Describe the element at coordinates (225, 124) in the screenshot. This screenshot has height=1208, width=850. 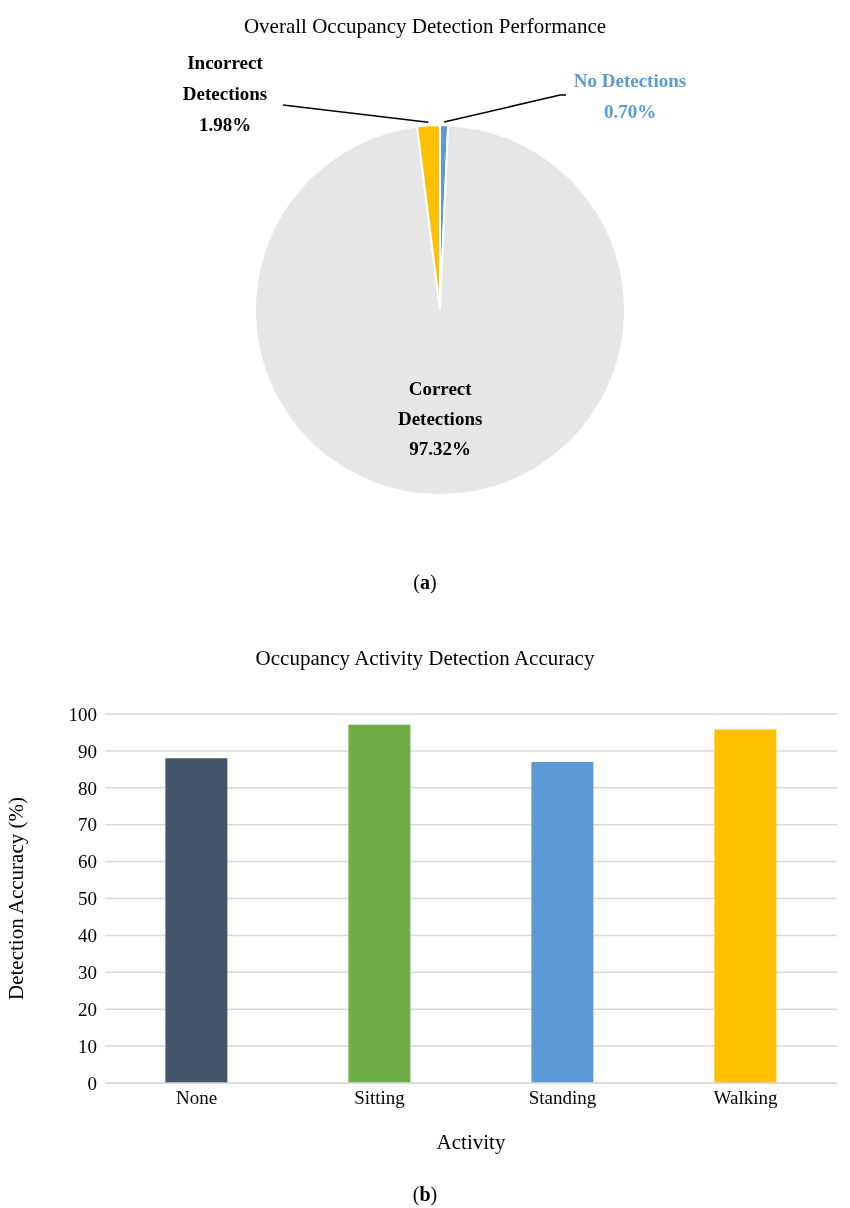
I see `data-label: 1.98%` at that location.